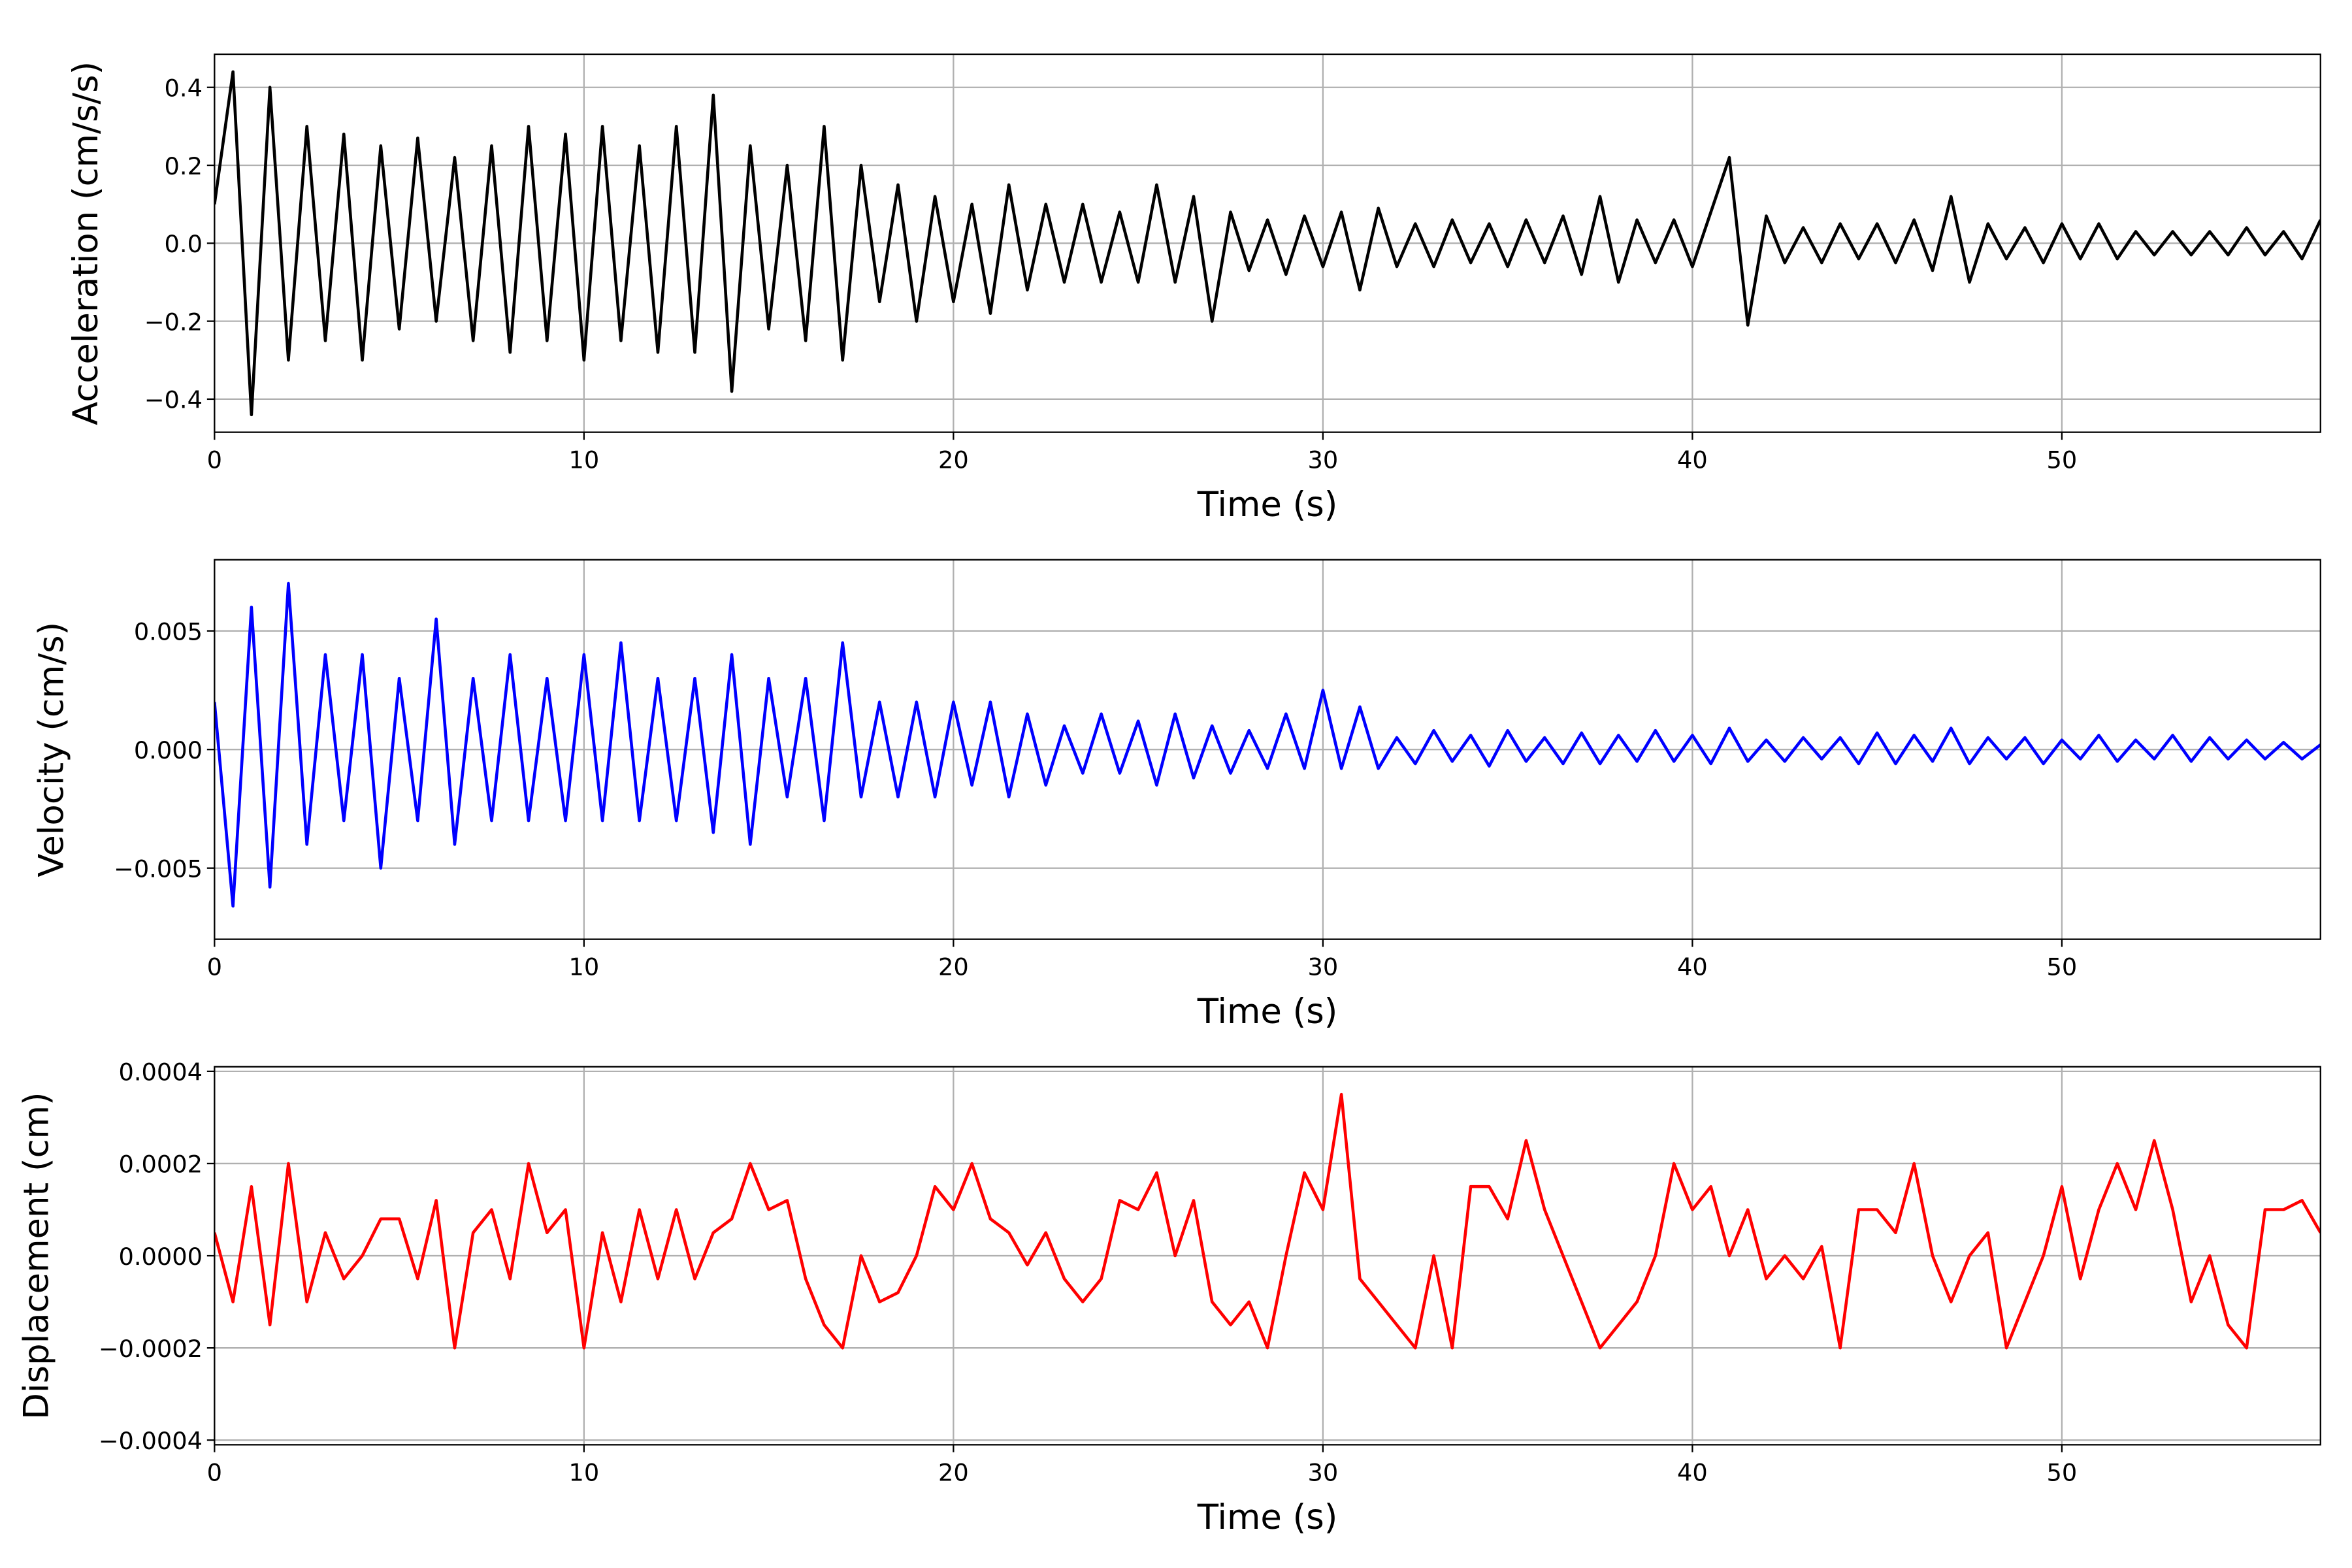 This screenshot has width=2352, height=1568. Describe the element at coordinates (1267, 1221) in the screenshot. I see `data-line` at that location.